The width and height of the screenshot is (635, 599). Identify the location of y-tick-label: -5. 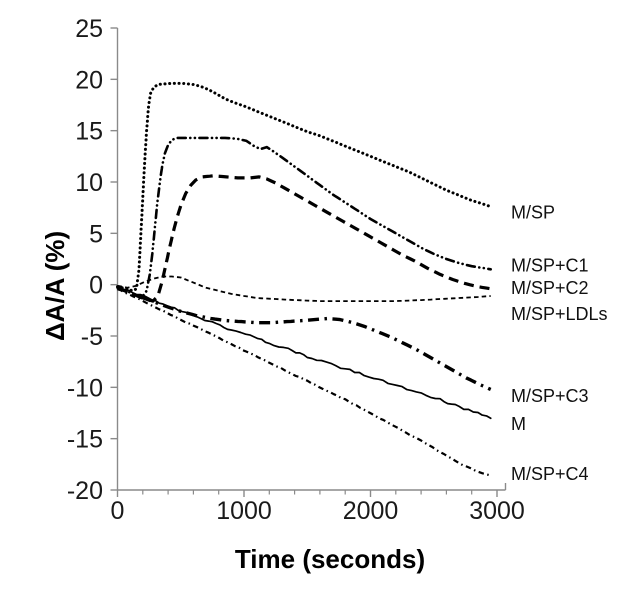
(92, 337).